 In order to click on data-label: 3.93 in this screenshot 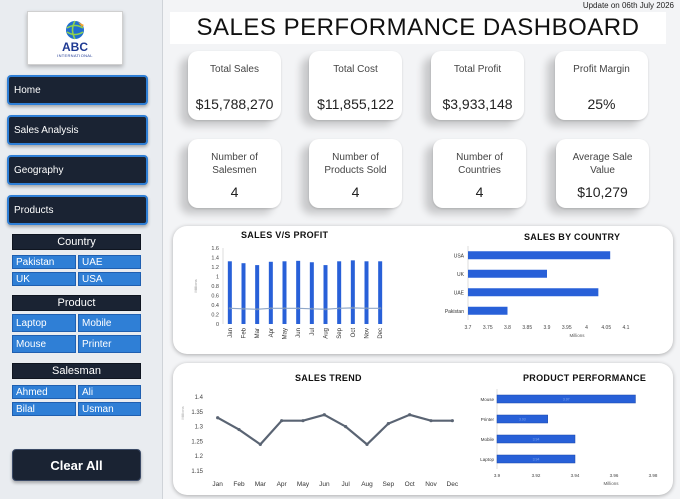, I will do `click(522, 420)`.